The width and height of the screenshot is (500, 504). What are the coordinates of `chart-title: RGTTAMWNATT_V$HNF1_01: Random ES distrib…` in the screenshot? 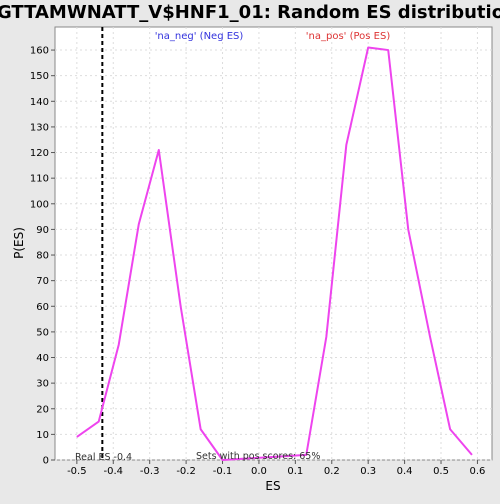 It's located at (250, 12).